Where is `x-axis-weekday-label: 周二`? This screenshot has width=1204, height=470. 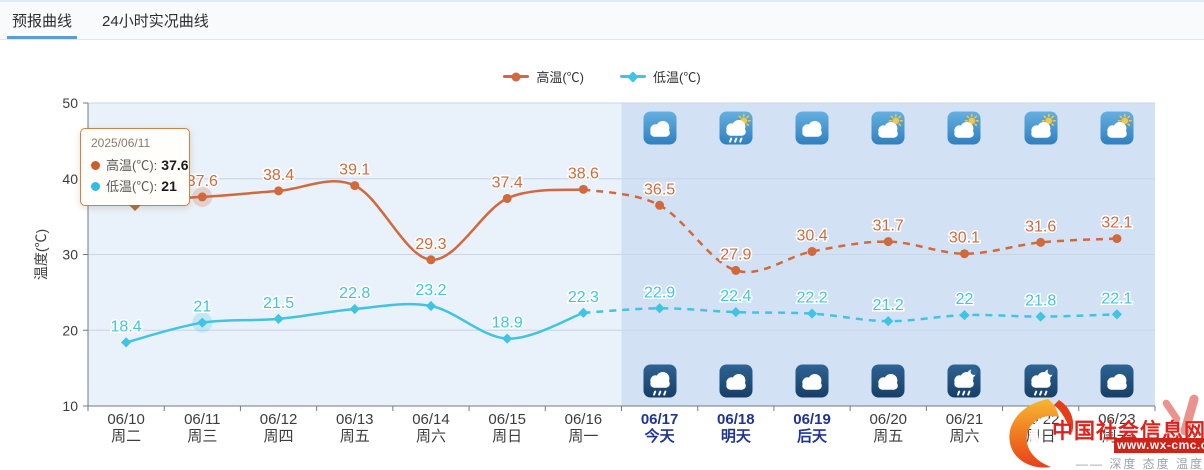 x-axis-weekday-label: 周二 is located at coordinates (126, 436).